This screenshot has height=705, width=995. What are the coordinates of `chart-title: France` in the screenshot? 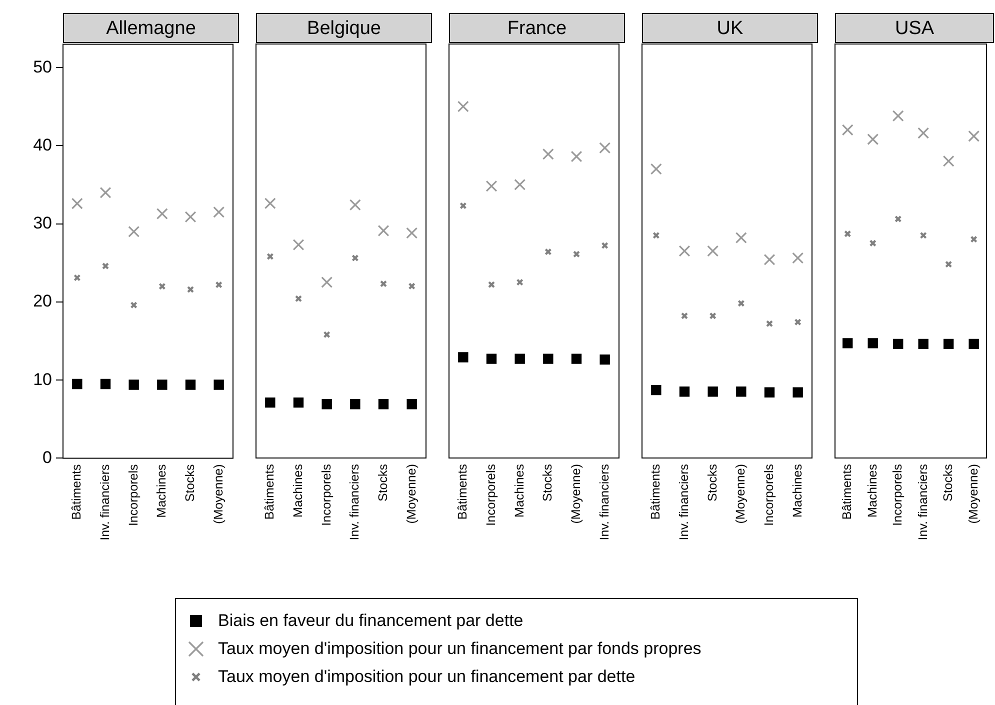 It's located at (537, 28).